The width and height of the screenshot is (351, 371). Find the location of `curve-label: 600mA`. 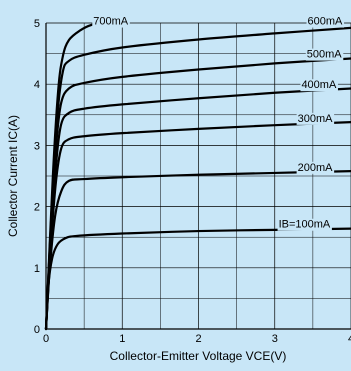

curve-label: 600mA is located at coordinates (326, 22).